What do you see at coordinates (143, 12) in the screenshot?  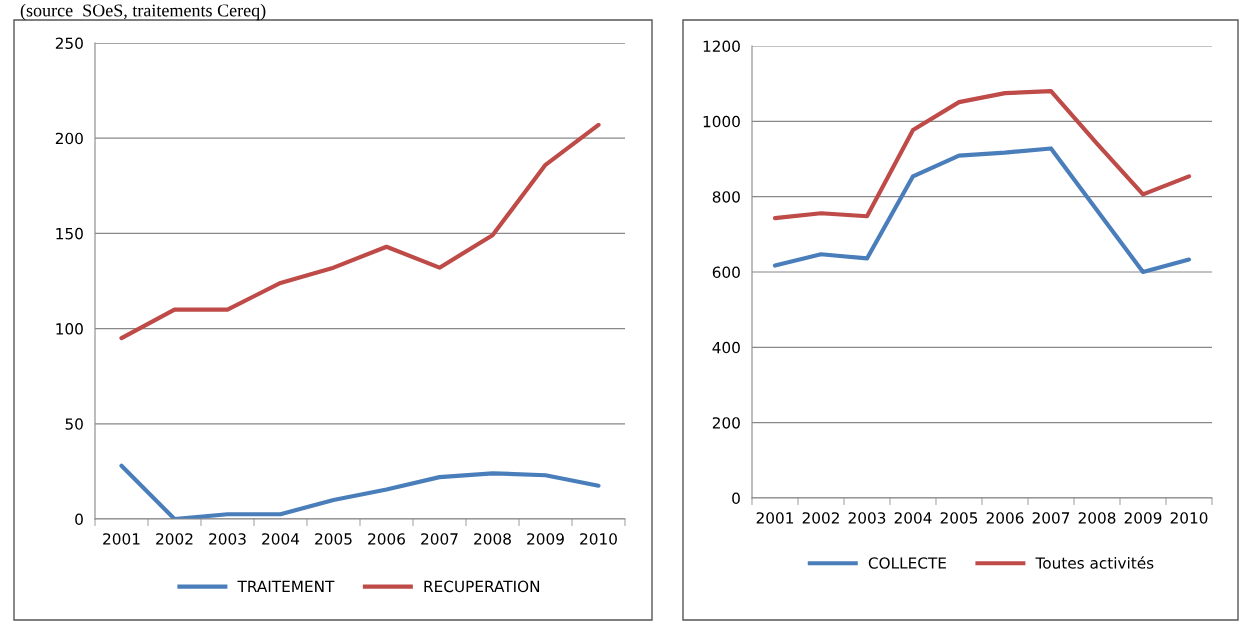 I see `text: (source SOeS, traitements Cereq)` at bounding box center [143, 12].